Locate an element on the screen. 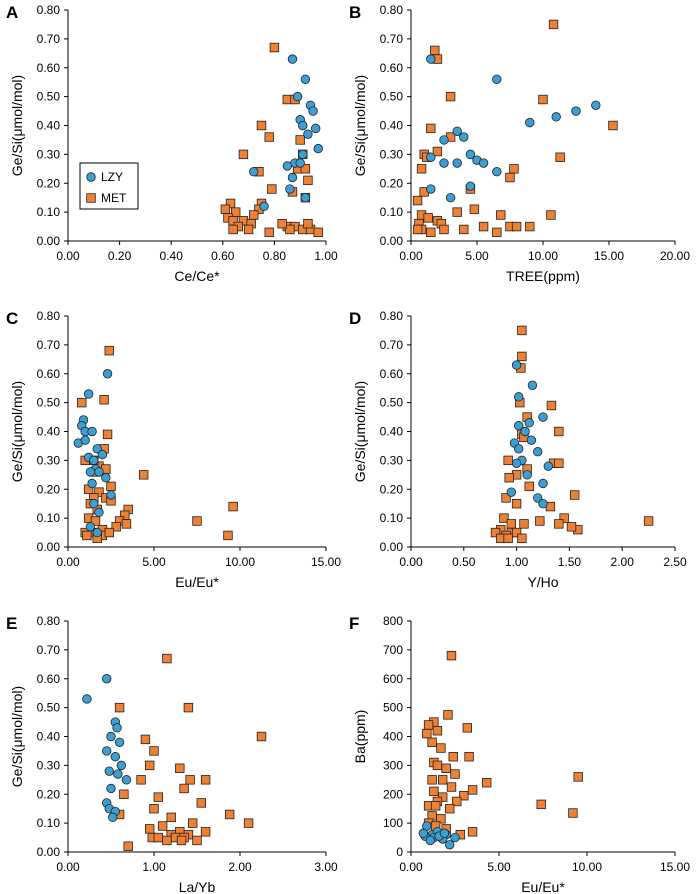 This screenshot has height=894, width=699. x-tick-label: 2.00 is located at coordinates (240, 867).